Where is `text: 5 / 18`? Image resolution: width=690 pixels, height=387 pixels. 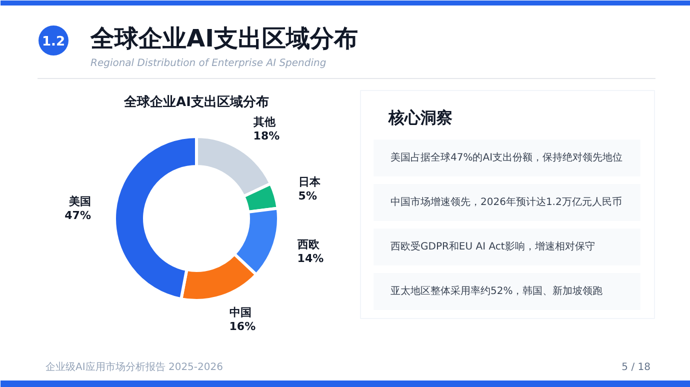 text: 5 / 18 is located at coordinates (636, 367).